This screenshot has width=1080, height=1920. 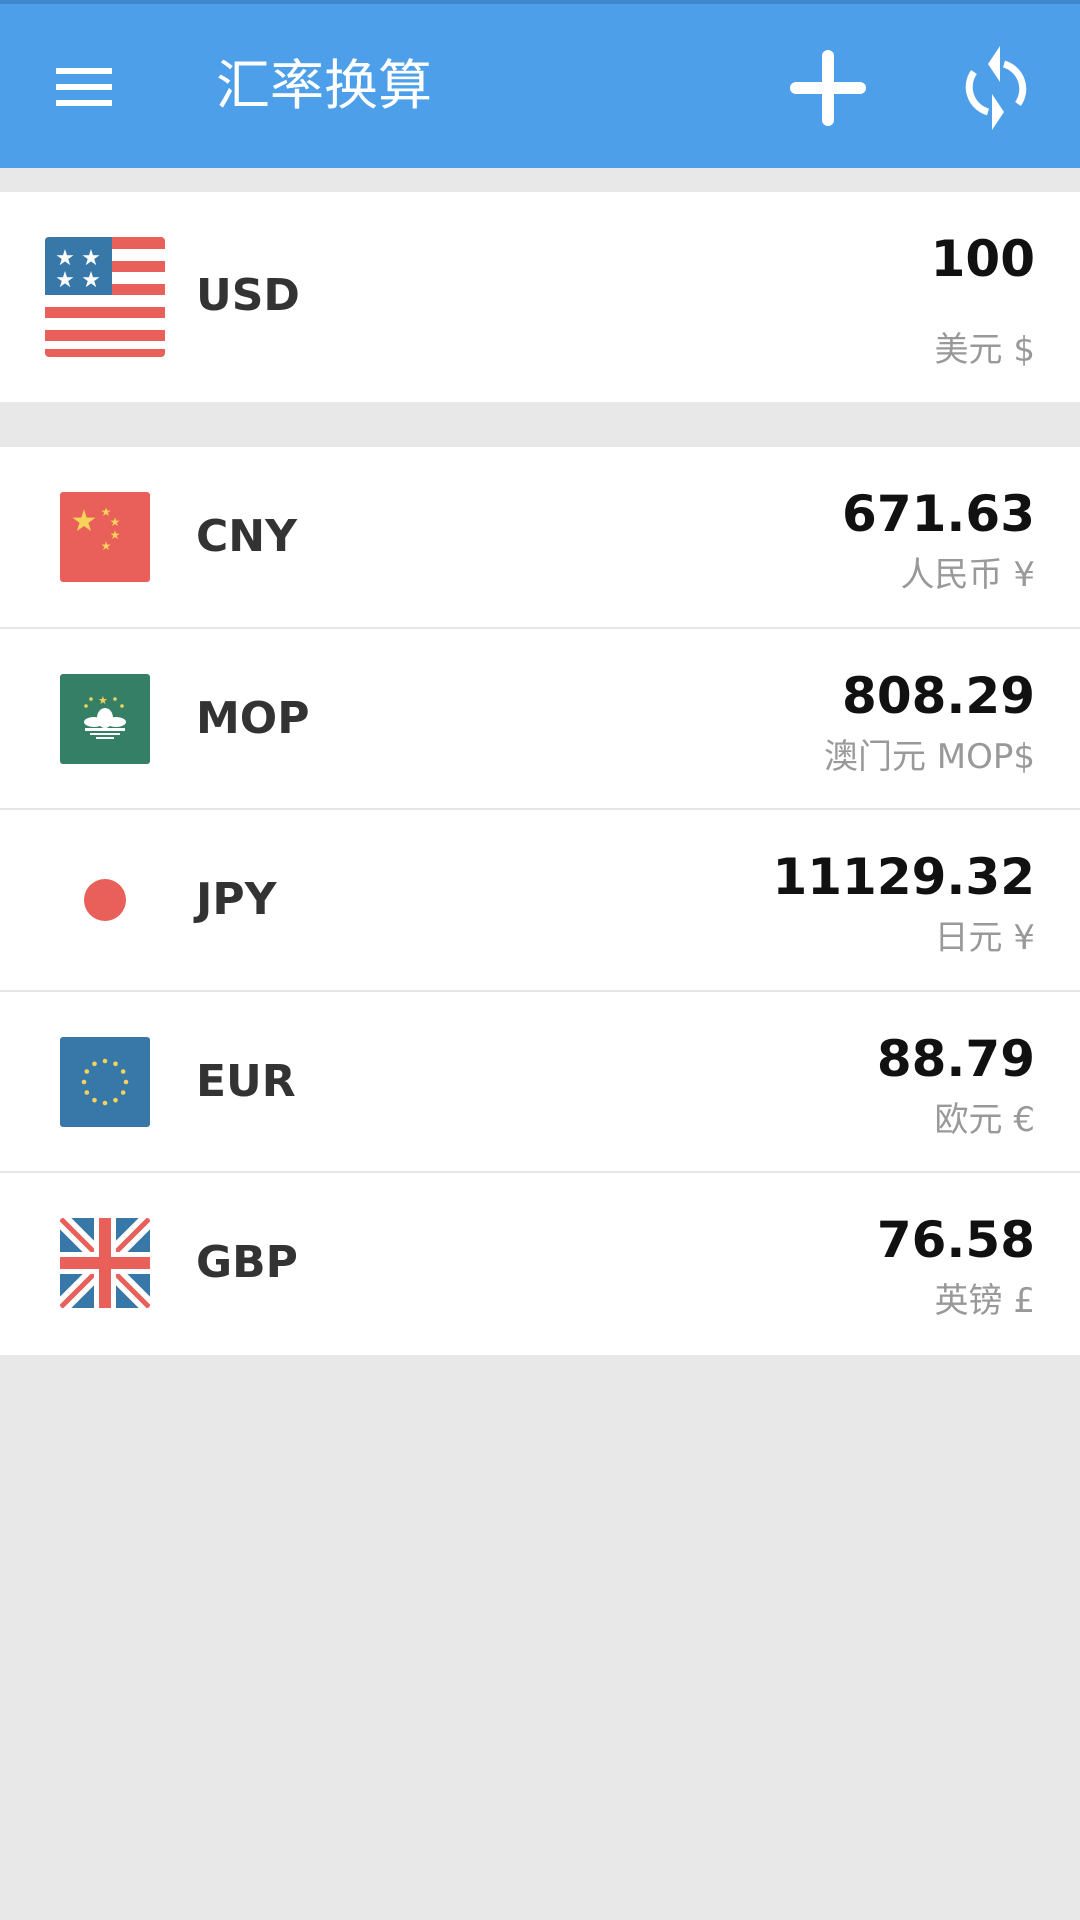 I want to click on currency-name: 欧元 €, so click(x=984, y=1119).